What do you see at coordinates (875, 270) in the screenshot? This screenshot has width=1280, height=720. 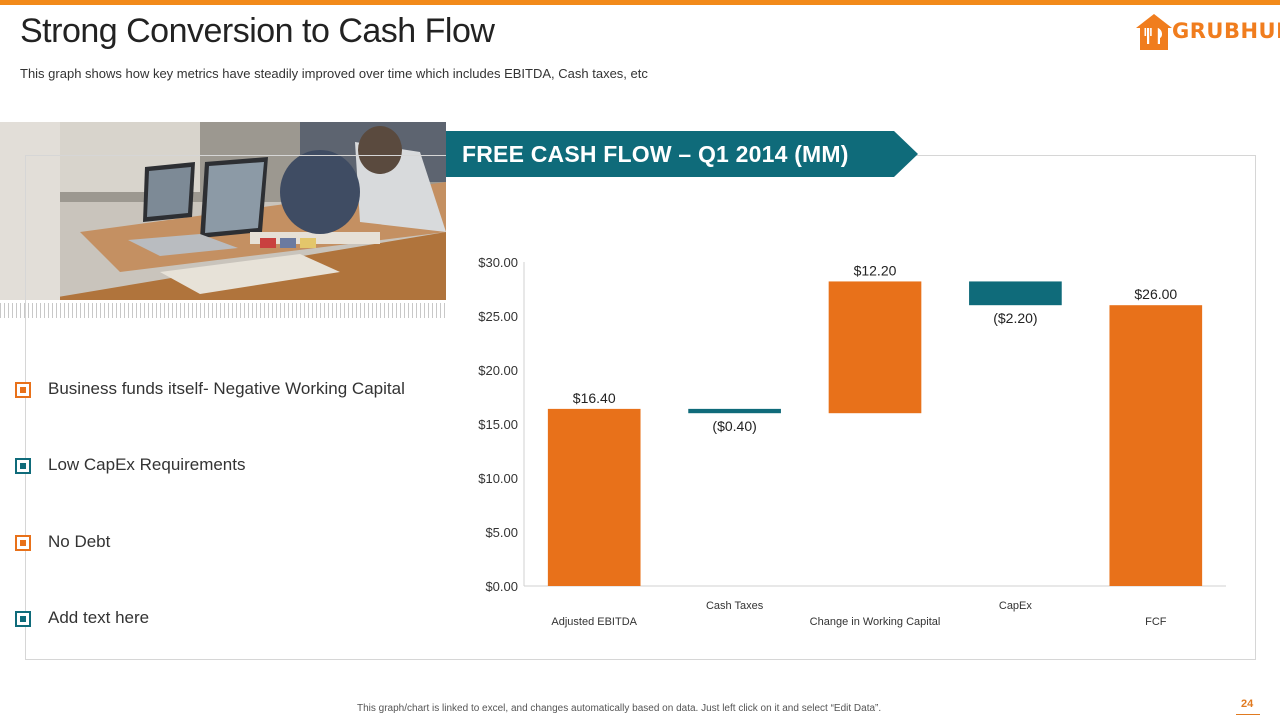 I see `data-label: $12.20` at bounding box center [875, 270].